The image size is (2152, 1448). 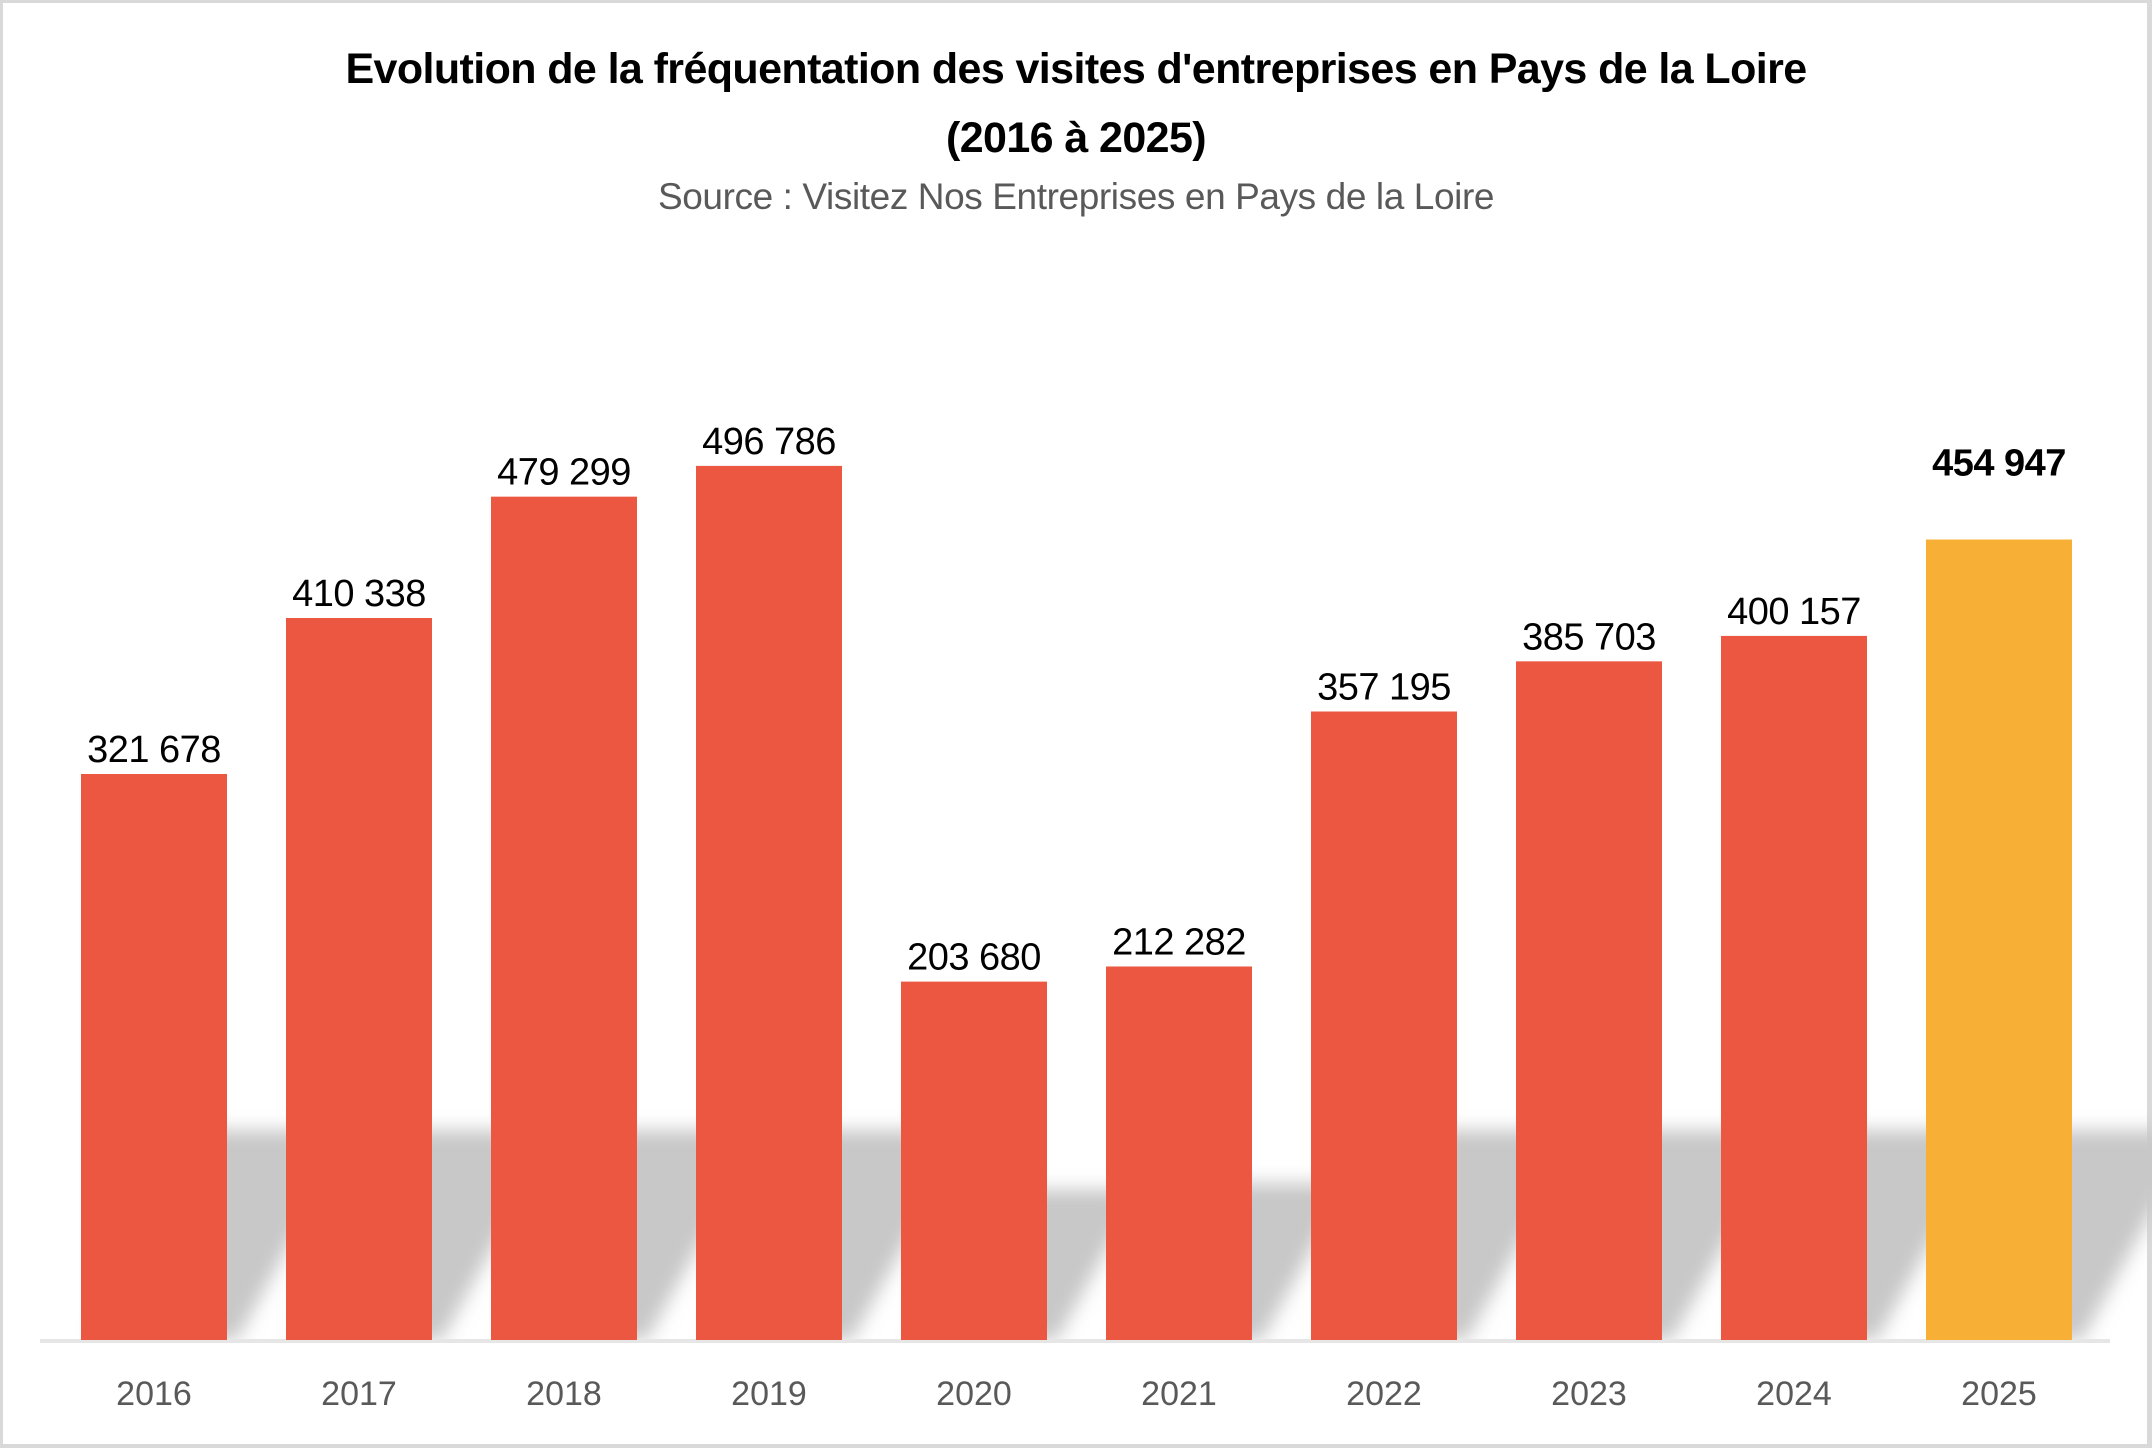 I want to click on bar-2025, so click(x=1999, y=939).